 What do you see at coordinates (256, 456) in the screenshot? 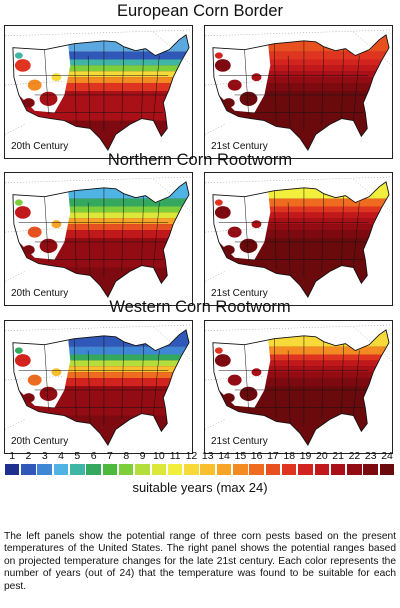
I see `legend-value: 16` at bounding box center [256, 456].